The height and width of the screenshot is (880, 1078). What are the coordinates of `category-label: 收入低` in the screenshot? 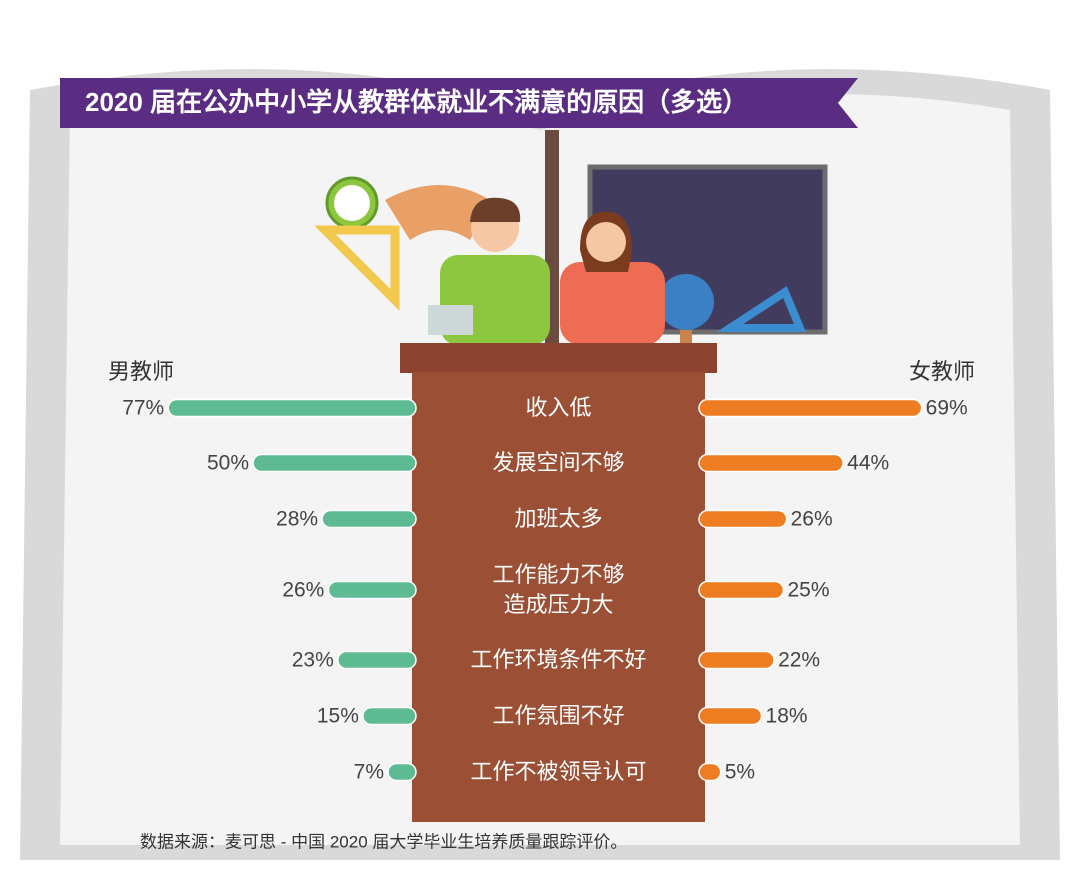 It's located at (558, 407).